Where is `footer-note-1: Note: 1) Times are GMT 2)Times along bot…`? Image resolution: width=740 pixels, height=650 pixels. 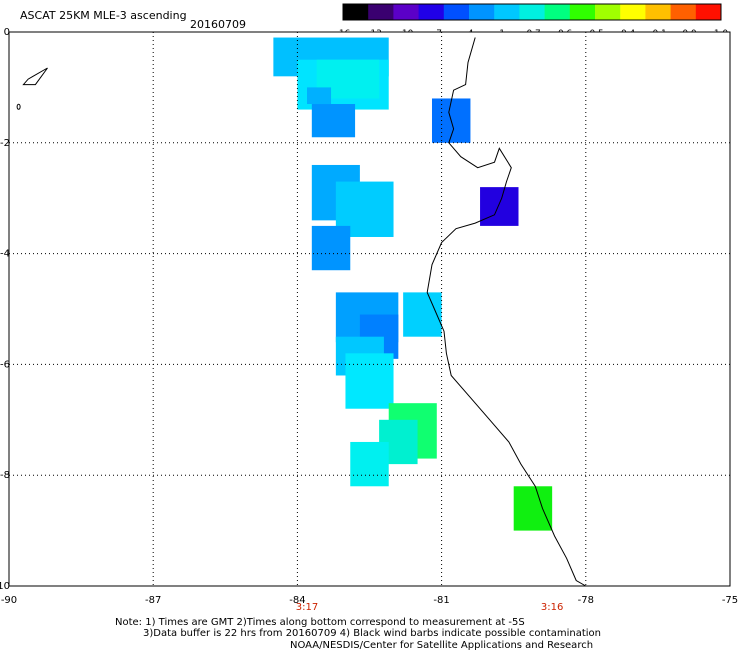 footer-note-1: Note: 1) Times are GMT 2)Times along bot… is located at coordinates (320, 622).